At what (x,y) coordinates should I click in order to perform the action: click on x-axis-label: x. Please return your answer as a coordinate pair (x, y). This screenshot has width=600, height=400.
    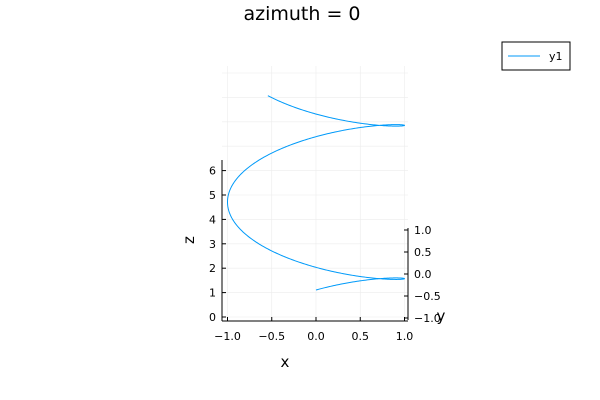
    Looking at the image, I should click on (285, 362).